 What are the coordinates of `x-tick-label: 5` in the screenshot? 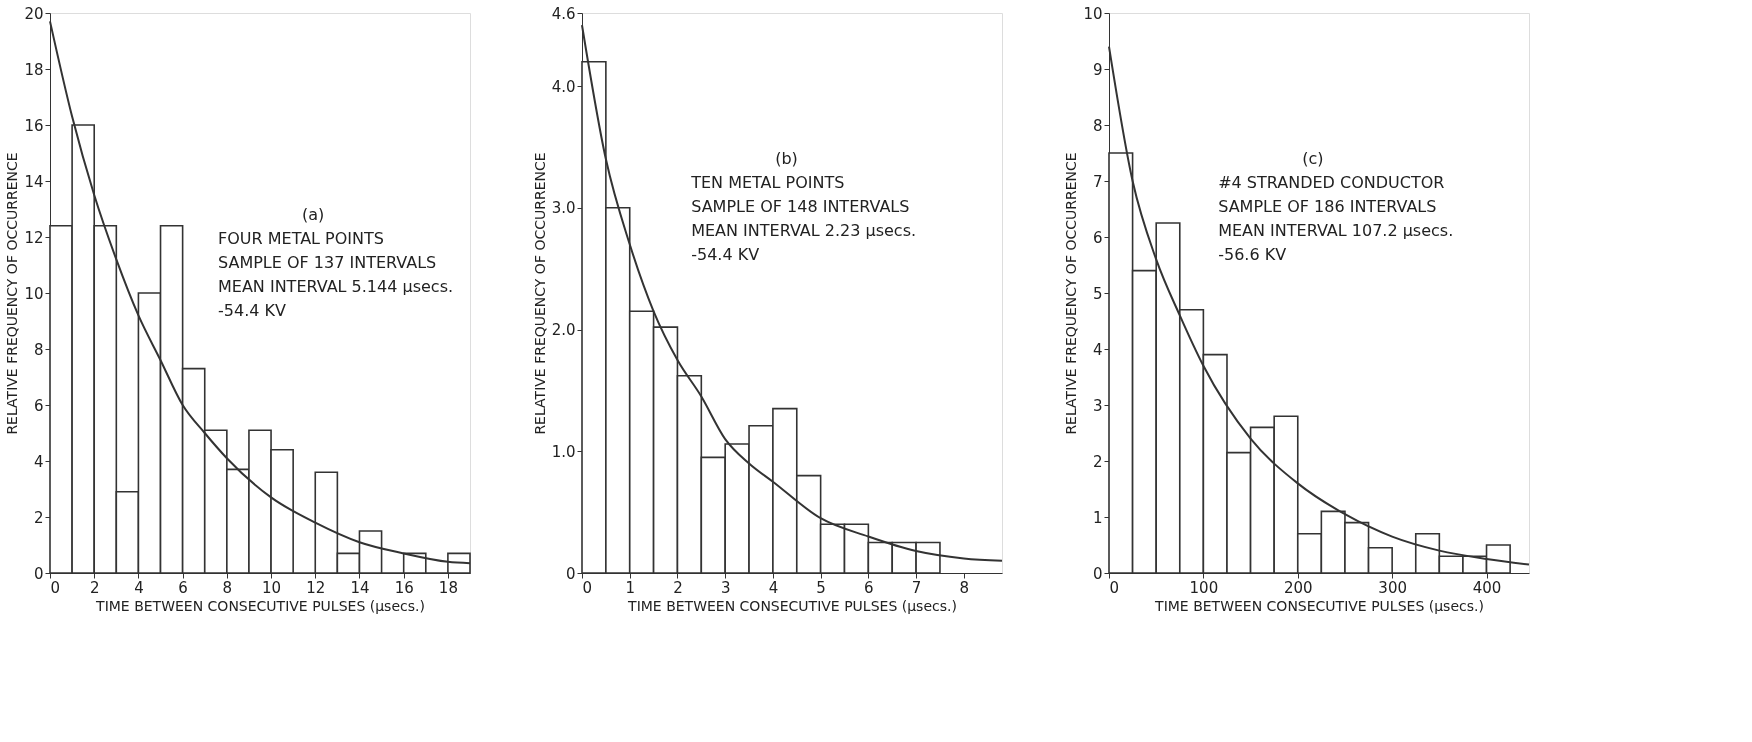 It's located at (821, 587).